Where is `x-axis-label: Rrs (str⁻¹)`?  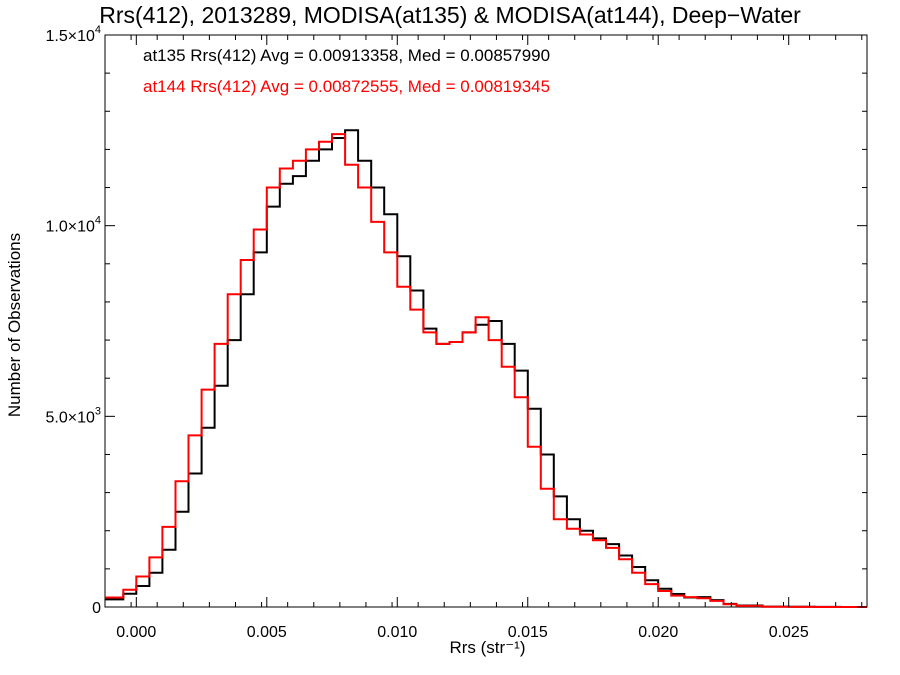
x-axis-label: Rrs (str⁻¹) is located at coordinates (487, 647).